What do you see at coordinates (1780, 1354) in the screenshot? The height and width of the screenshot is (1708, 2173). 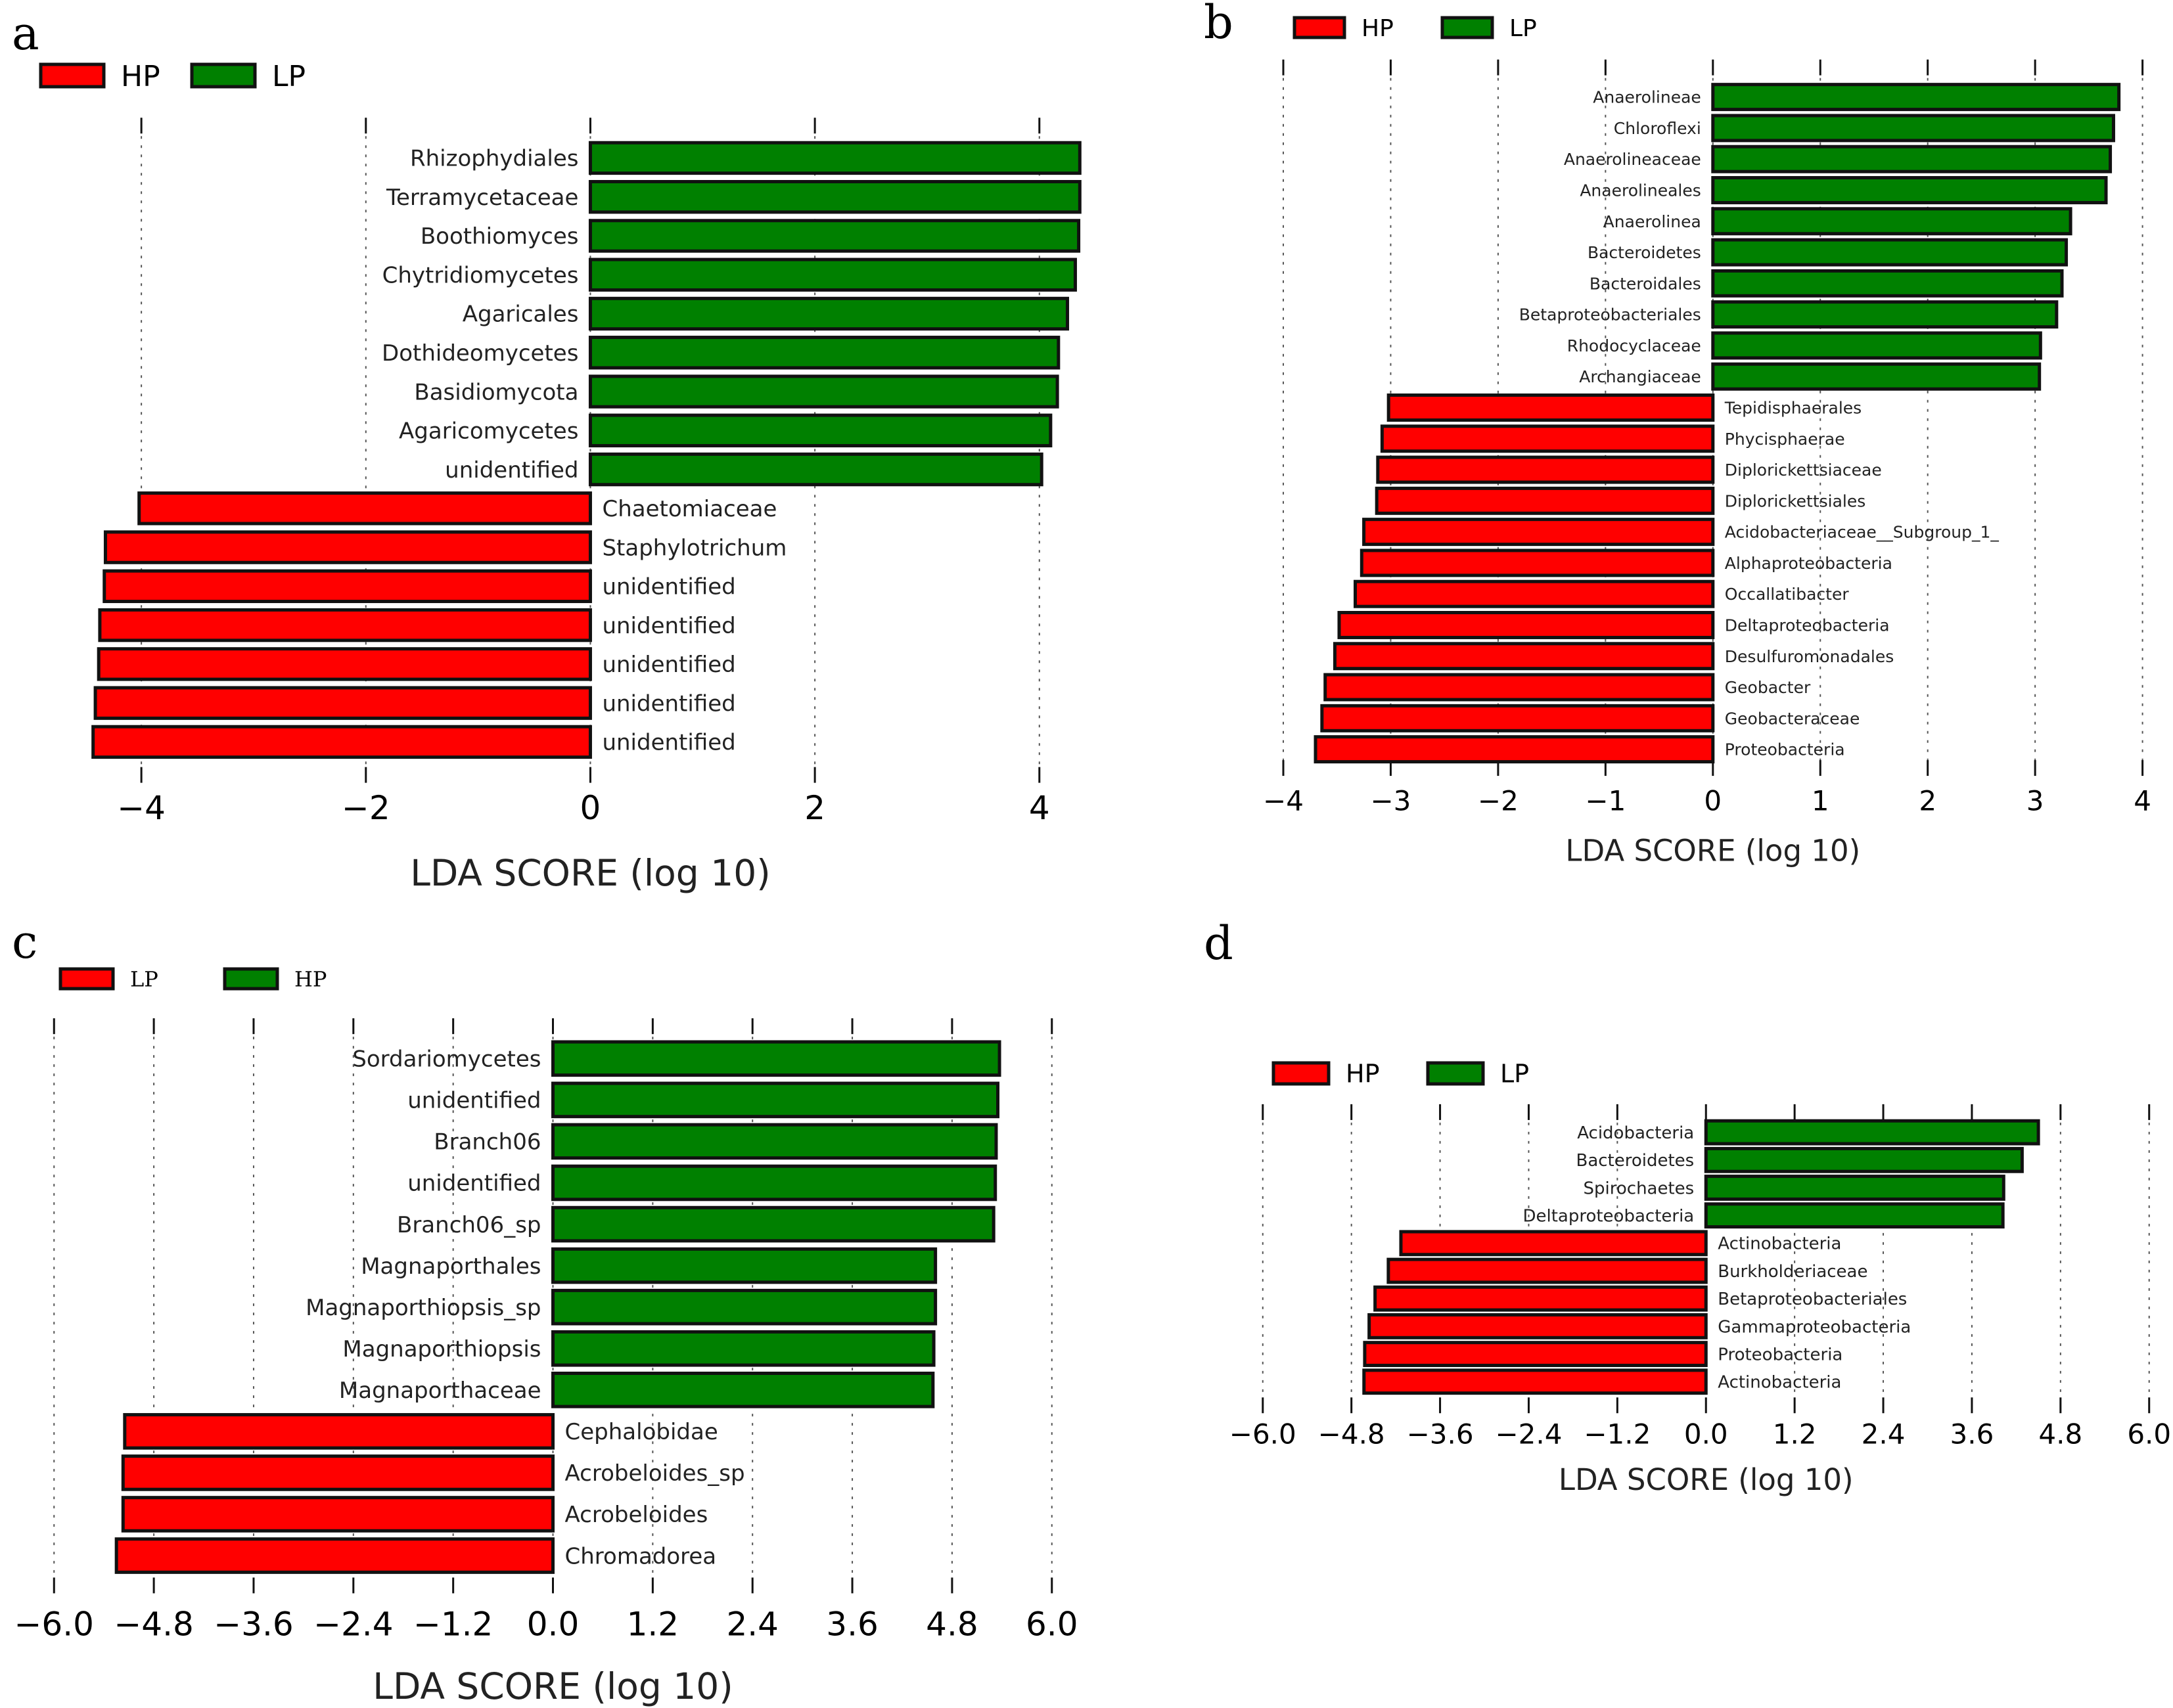 I see `bar-label: Proteobacteria` at bounding box center [1780, 1354].